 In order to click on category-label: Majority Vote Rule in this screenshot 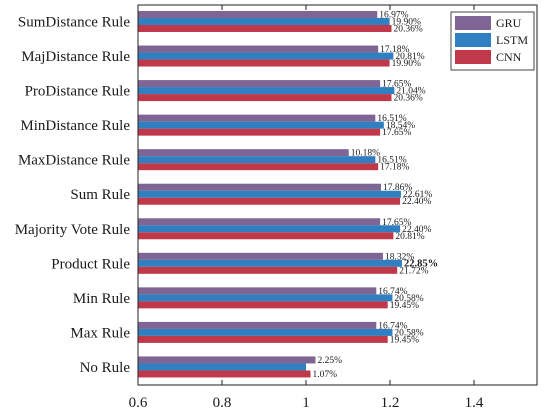, I will do `click(73, 230)`.